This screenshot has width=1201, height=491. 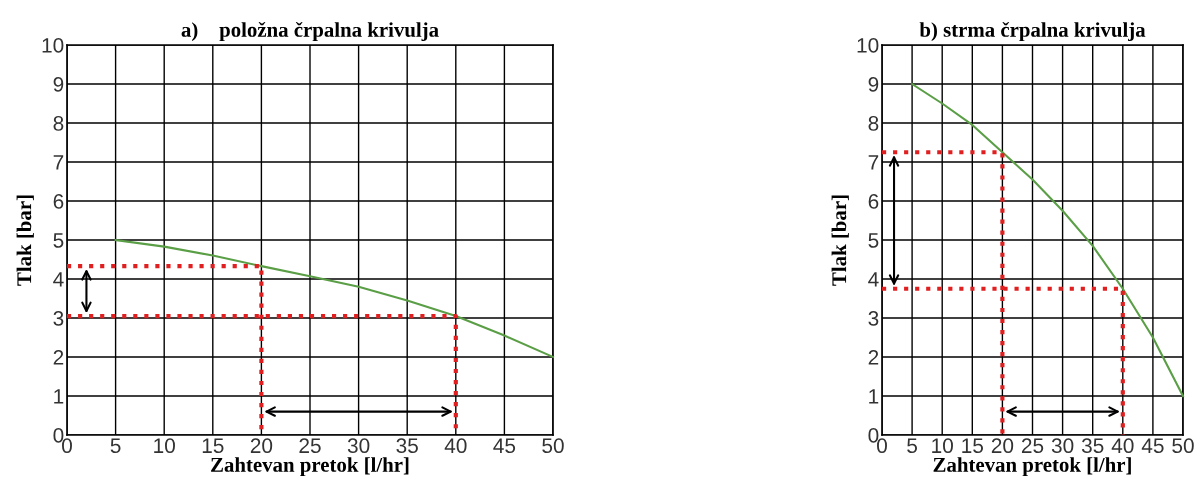 I want to click on chart-title: b) strma črpalna krivulja, so click(x=1032, y=31).